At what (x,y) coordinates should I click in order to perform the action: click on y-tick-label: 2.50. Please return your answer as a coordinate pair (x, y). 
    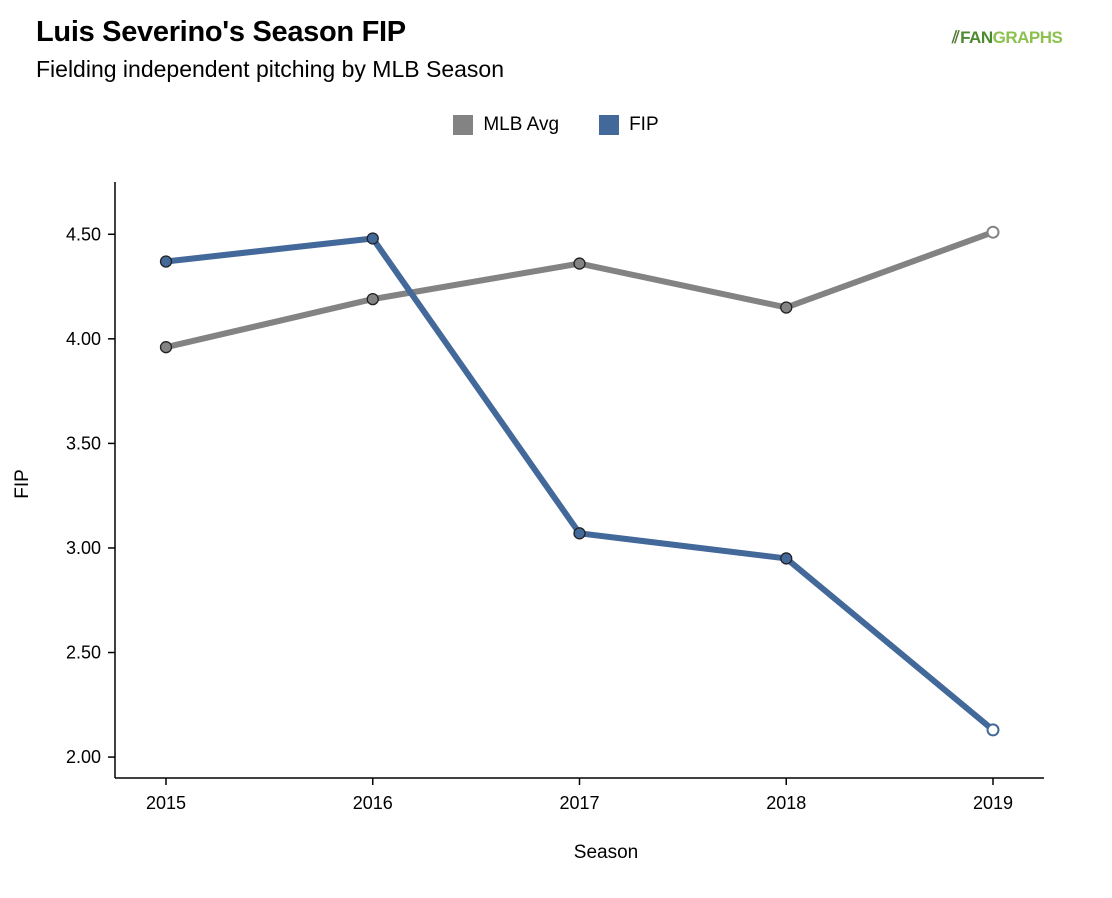
    Looking at the image, I should click on (83, 653).